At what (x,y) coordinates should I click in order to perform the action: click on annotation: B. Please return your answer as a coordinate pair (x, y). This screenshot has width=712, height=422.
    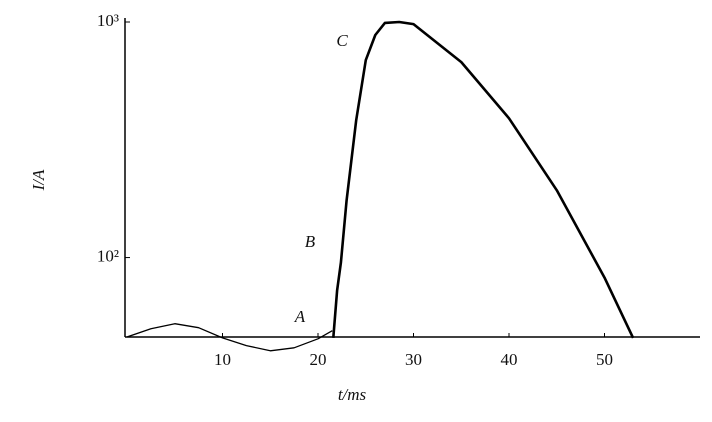
    Looking at the image, I should click on (310, 241).